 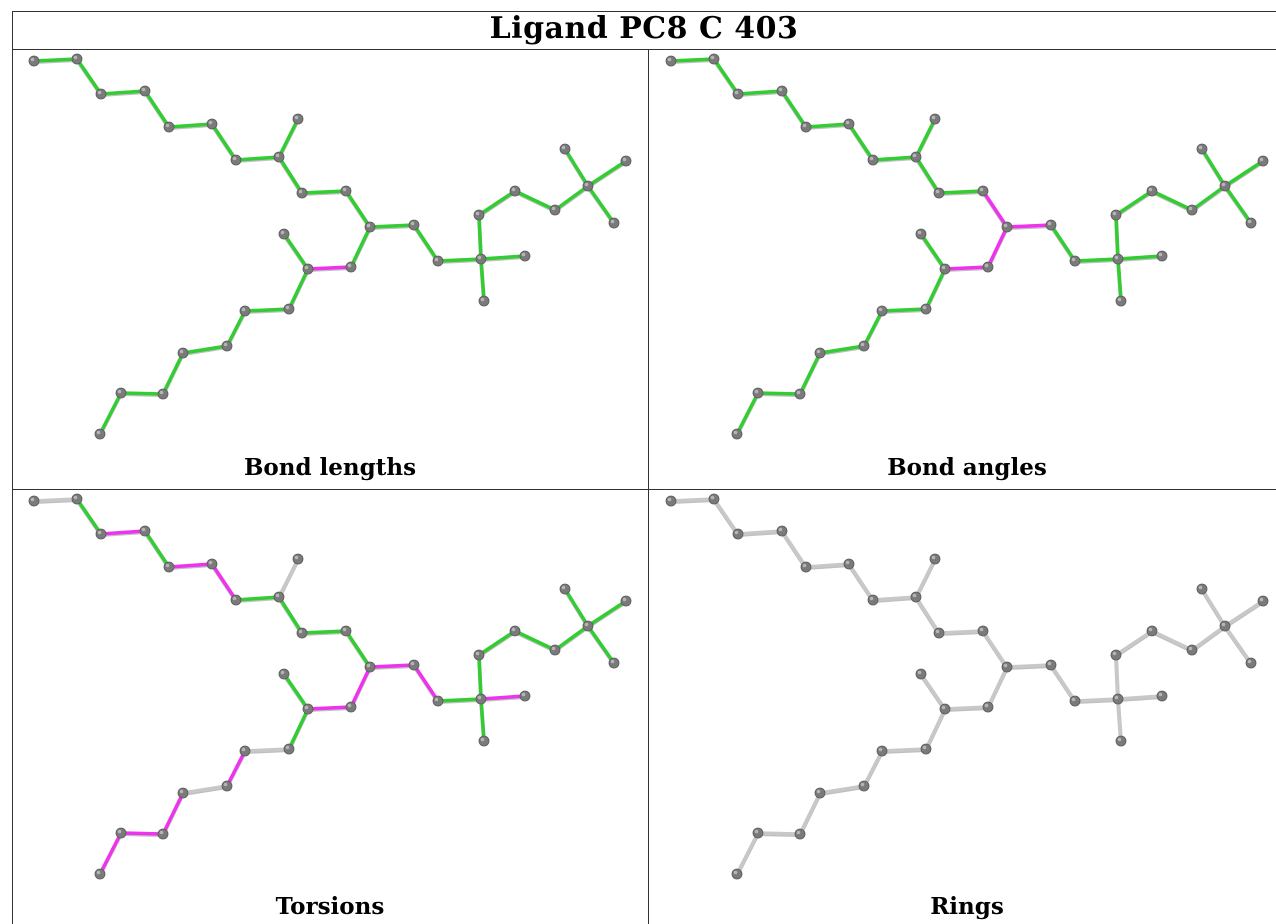 I want to click on panel-caption: Rings, so click(x=967, y=906).